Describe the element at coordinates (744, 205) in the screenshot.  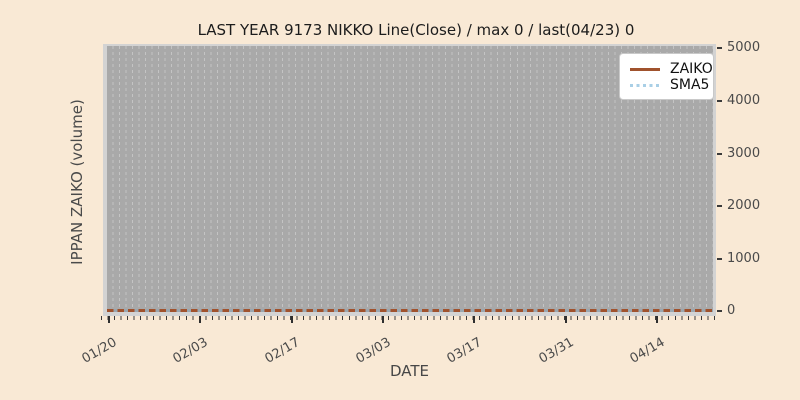
I see `y-tick-label: 2000` at that location.